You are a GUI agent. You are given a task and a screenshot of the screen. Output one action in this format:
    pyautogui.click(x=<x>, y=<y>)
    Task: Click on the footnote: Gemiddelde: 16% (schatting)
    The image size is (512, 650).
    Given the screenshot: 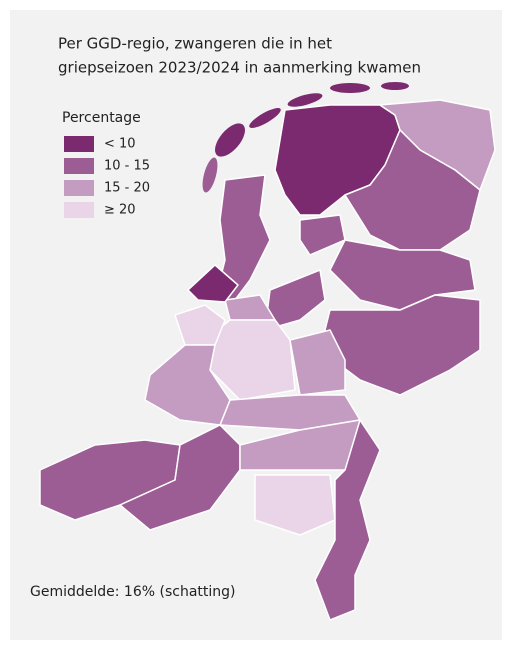 What is the action you would take?
    pyautogui.click(x=133, y=592)
    